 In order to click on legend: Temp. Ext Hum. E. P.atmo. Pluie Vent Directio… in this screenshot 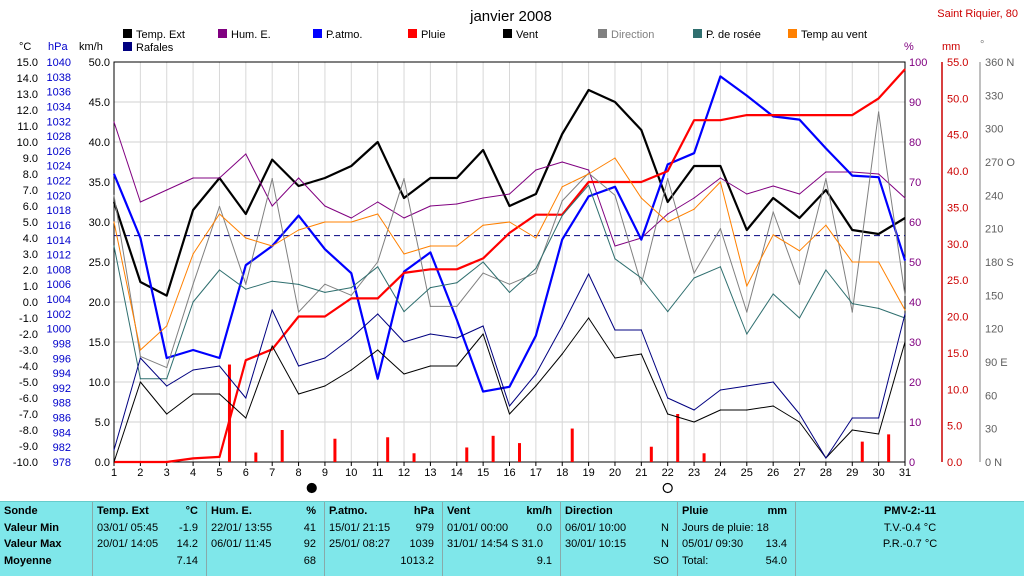, I will do `click(495, 41)`.